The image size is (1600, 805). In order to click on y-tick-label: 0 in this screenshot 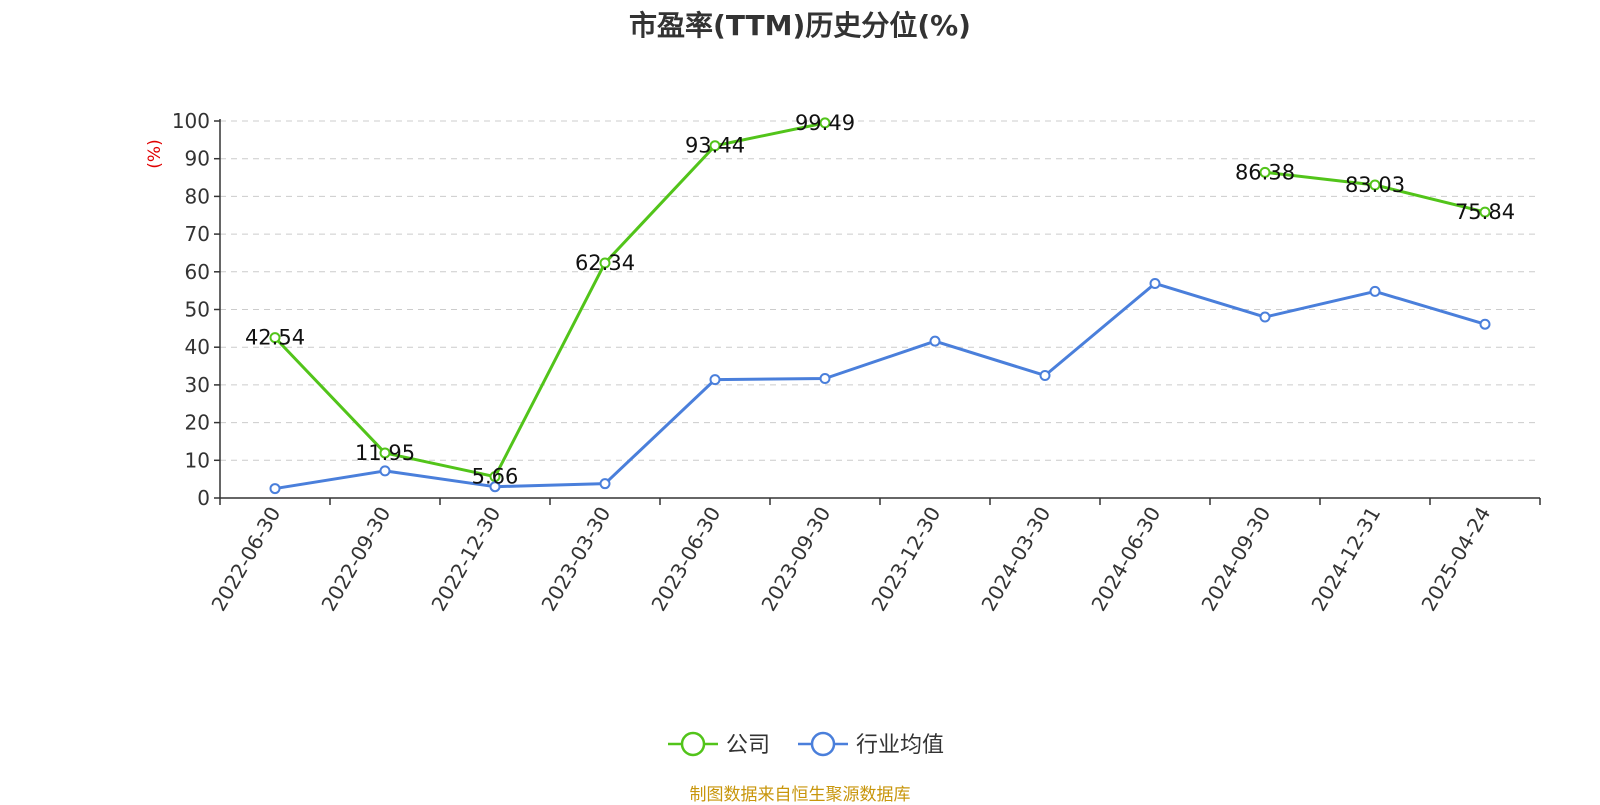, I will do `click(203, 498)`.